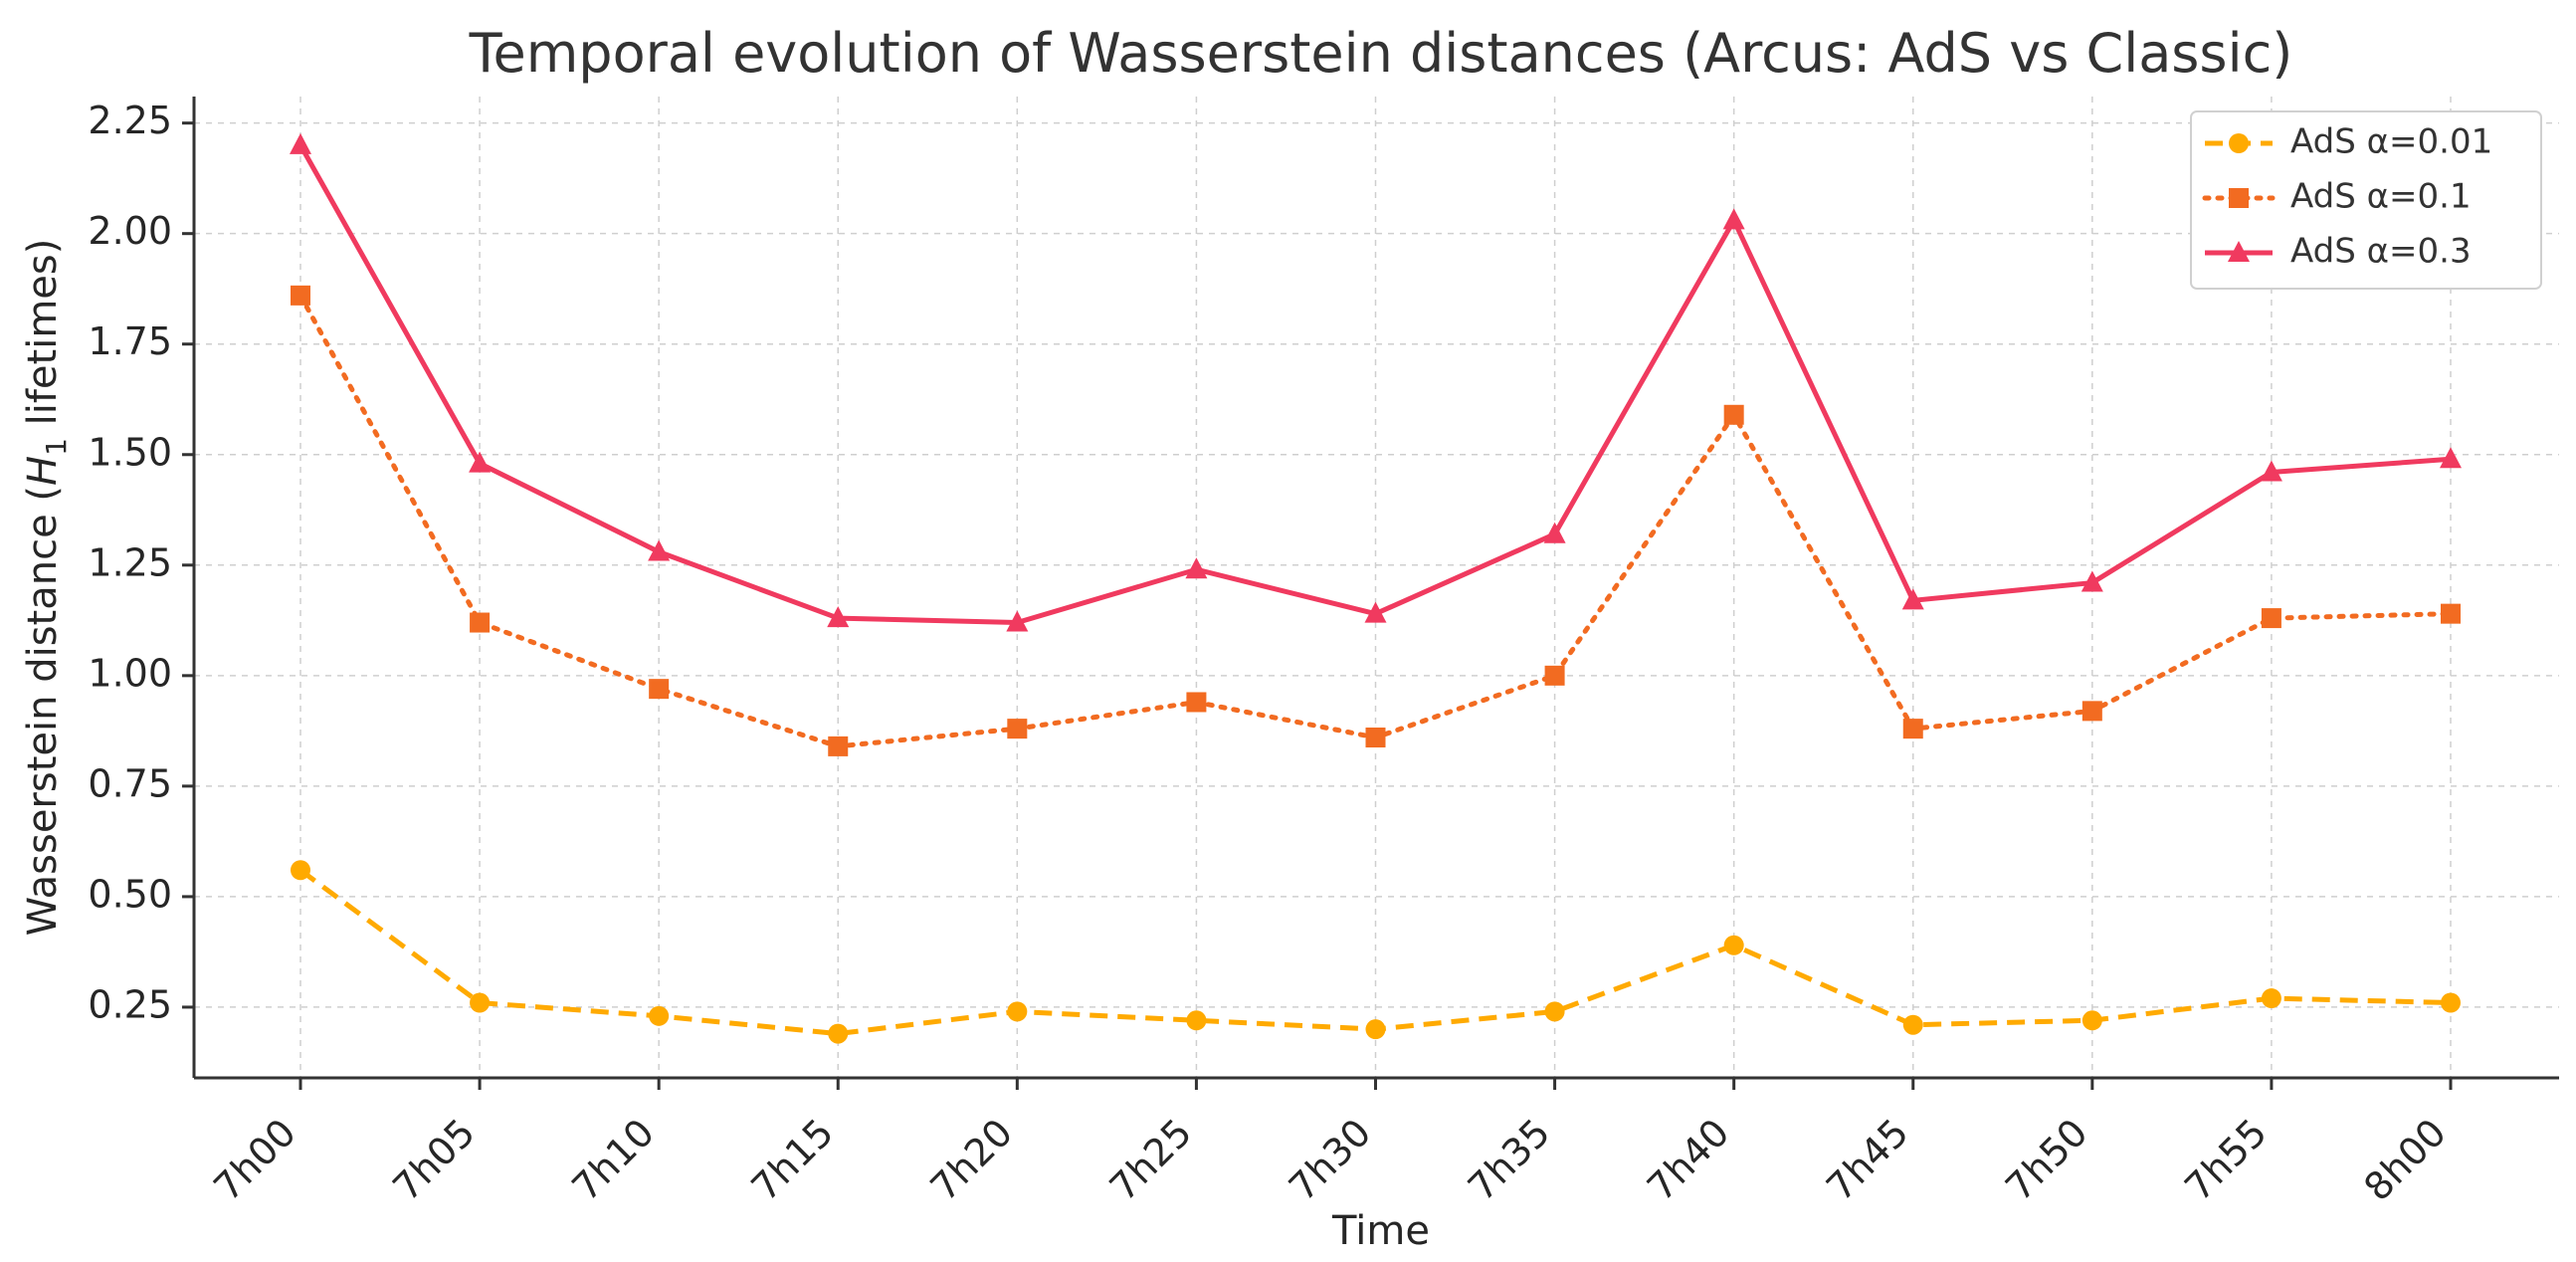 The image size is (2576, 1262). I want to click on y-tick-label: 0.75, so click(130, 783).